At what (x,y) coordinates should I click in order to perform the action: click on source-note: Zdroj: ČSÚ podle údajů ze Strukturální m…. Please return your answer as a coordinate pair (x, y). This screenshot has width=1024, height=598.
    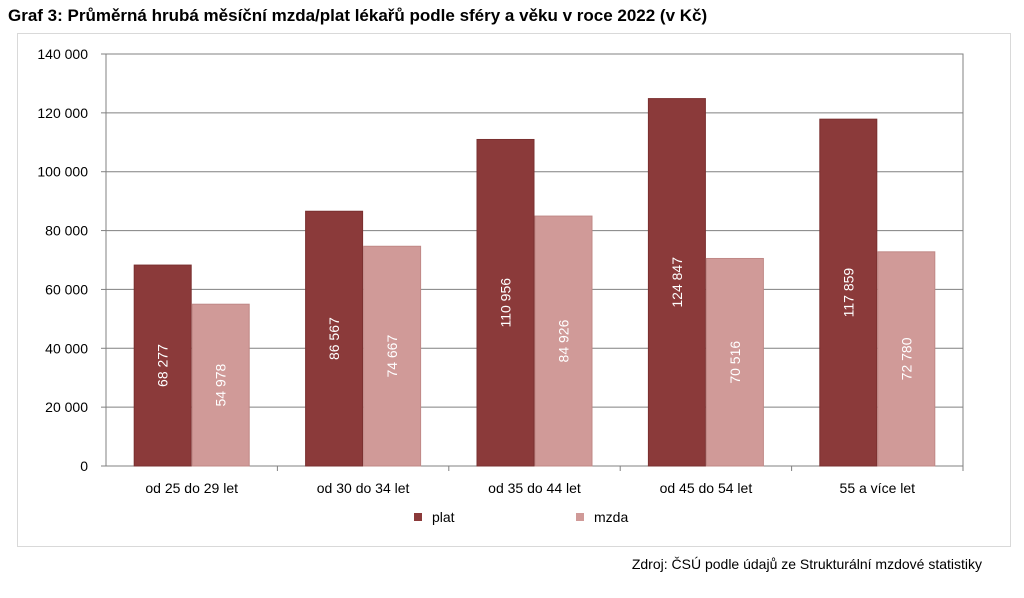
    Looking at the image, I should click on (806, 564).